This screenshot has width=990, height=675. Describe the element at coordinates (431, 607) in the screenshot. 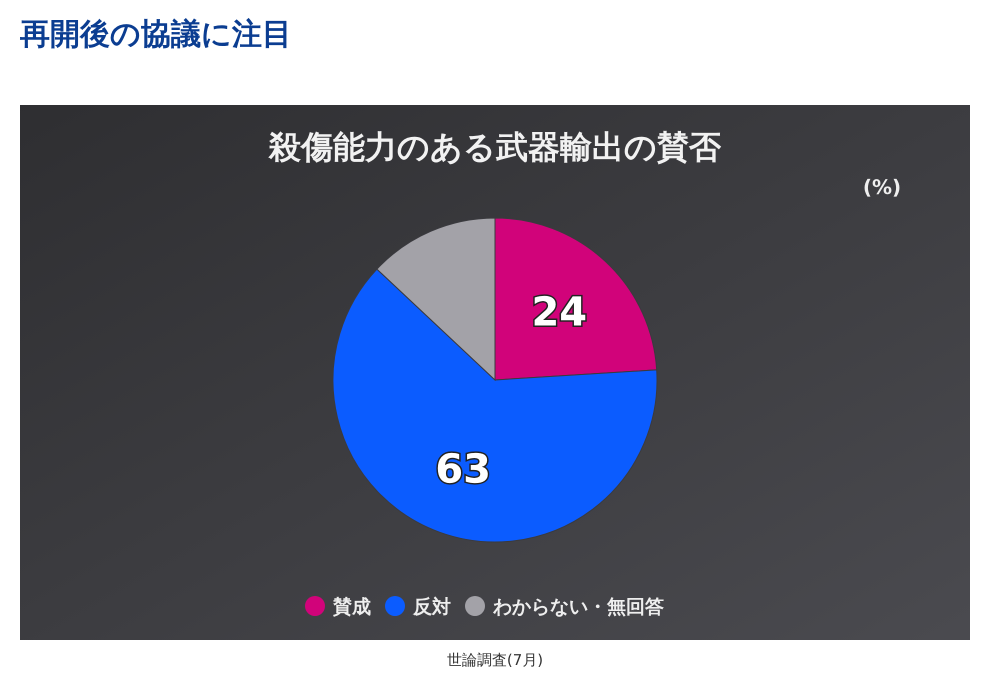

I see `legend-label: 反対` at that location.